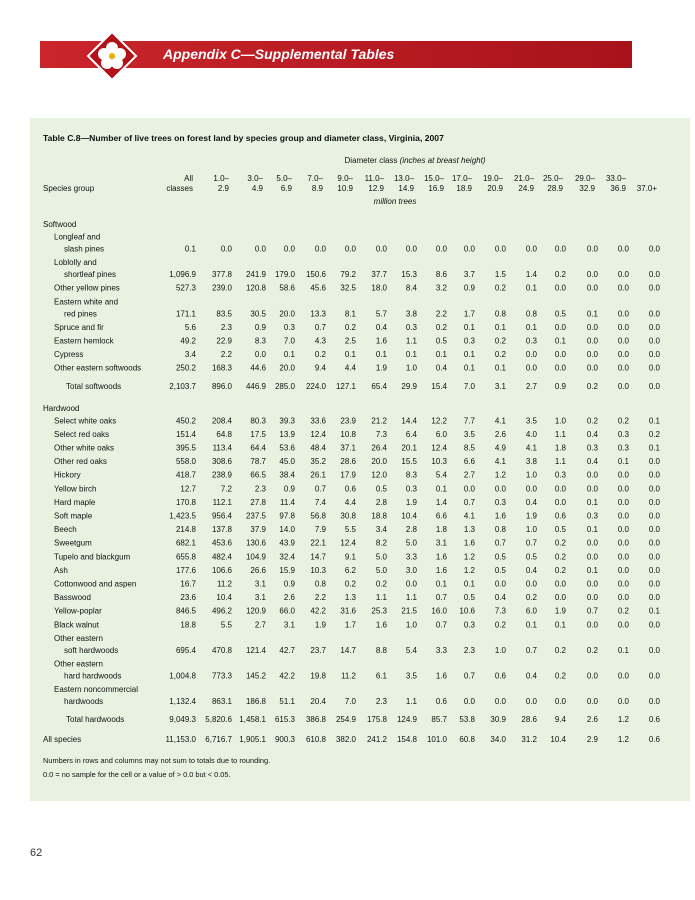  I want to click on column-group-header: Diameter class (inches at breast height), so click(415, 160).